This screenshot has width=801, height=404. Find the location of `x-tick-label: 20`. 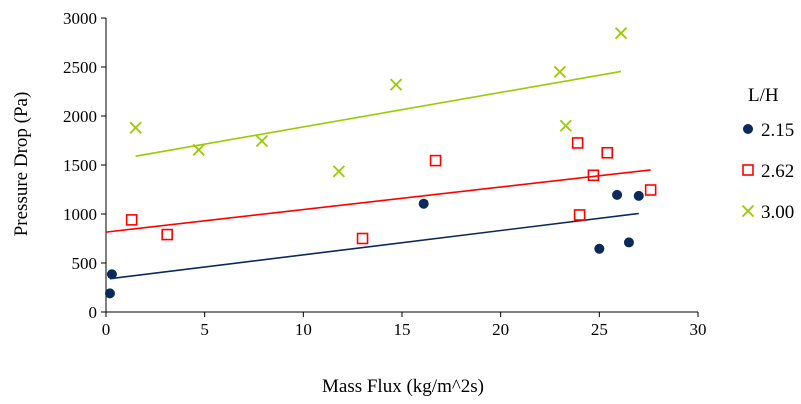

x-tick-label: 20 is located at coordinates (500, 329).